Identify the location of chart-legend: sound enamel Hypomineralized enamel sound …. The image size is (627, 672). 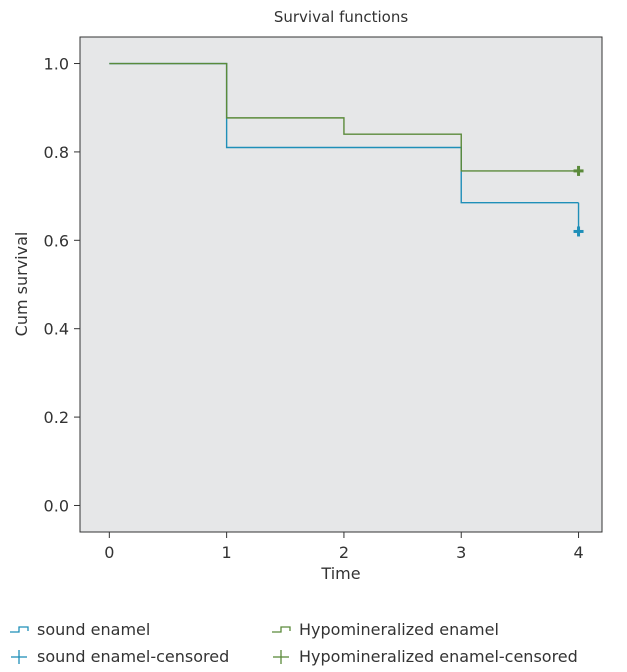
(315, 645).